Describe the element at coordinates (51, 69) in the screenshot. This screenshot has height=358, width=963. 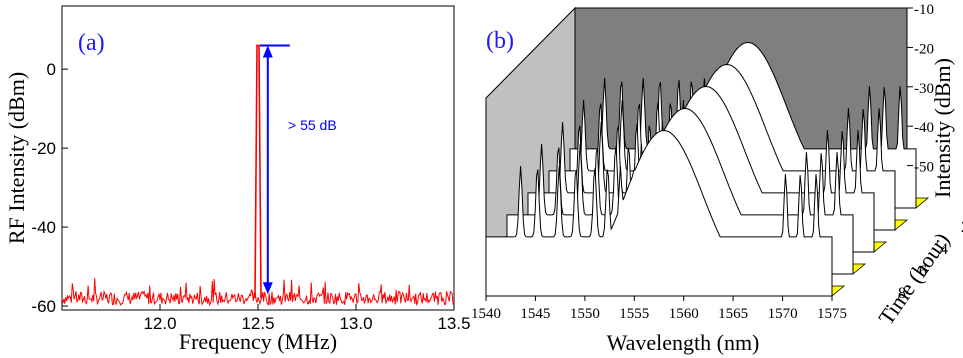
I see `y-tick-label-a: 0` at that location.